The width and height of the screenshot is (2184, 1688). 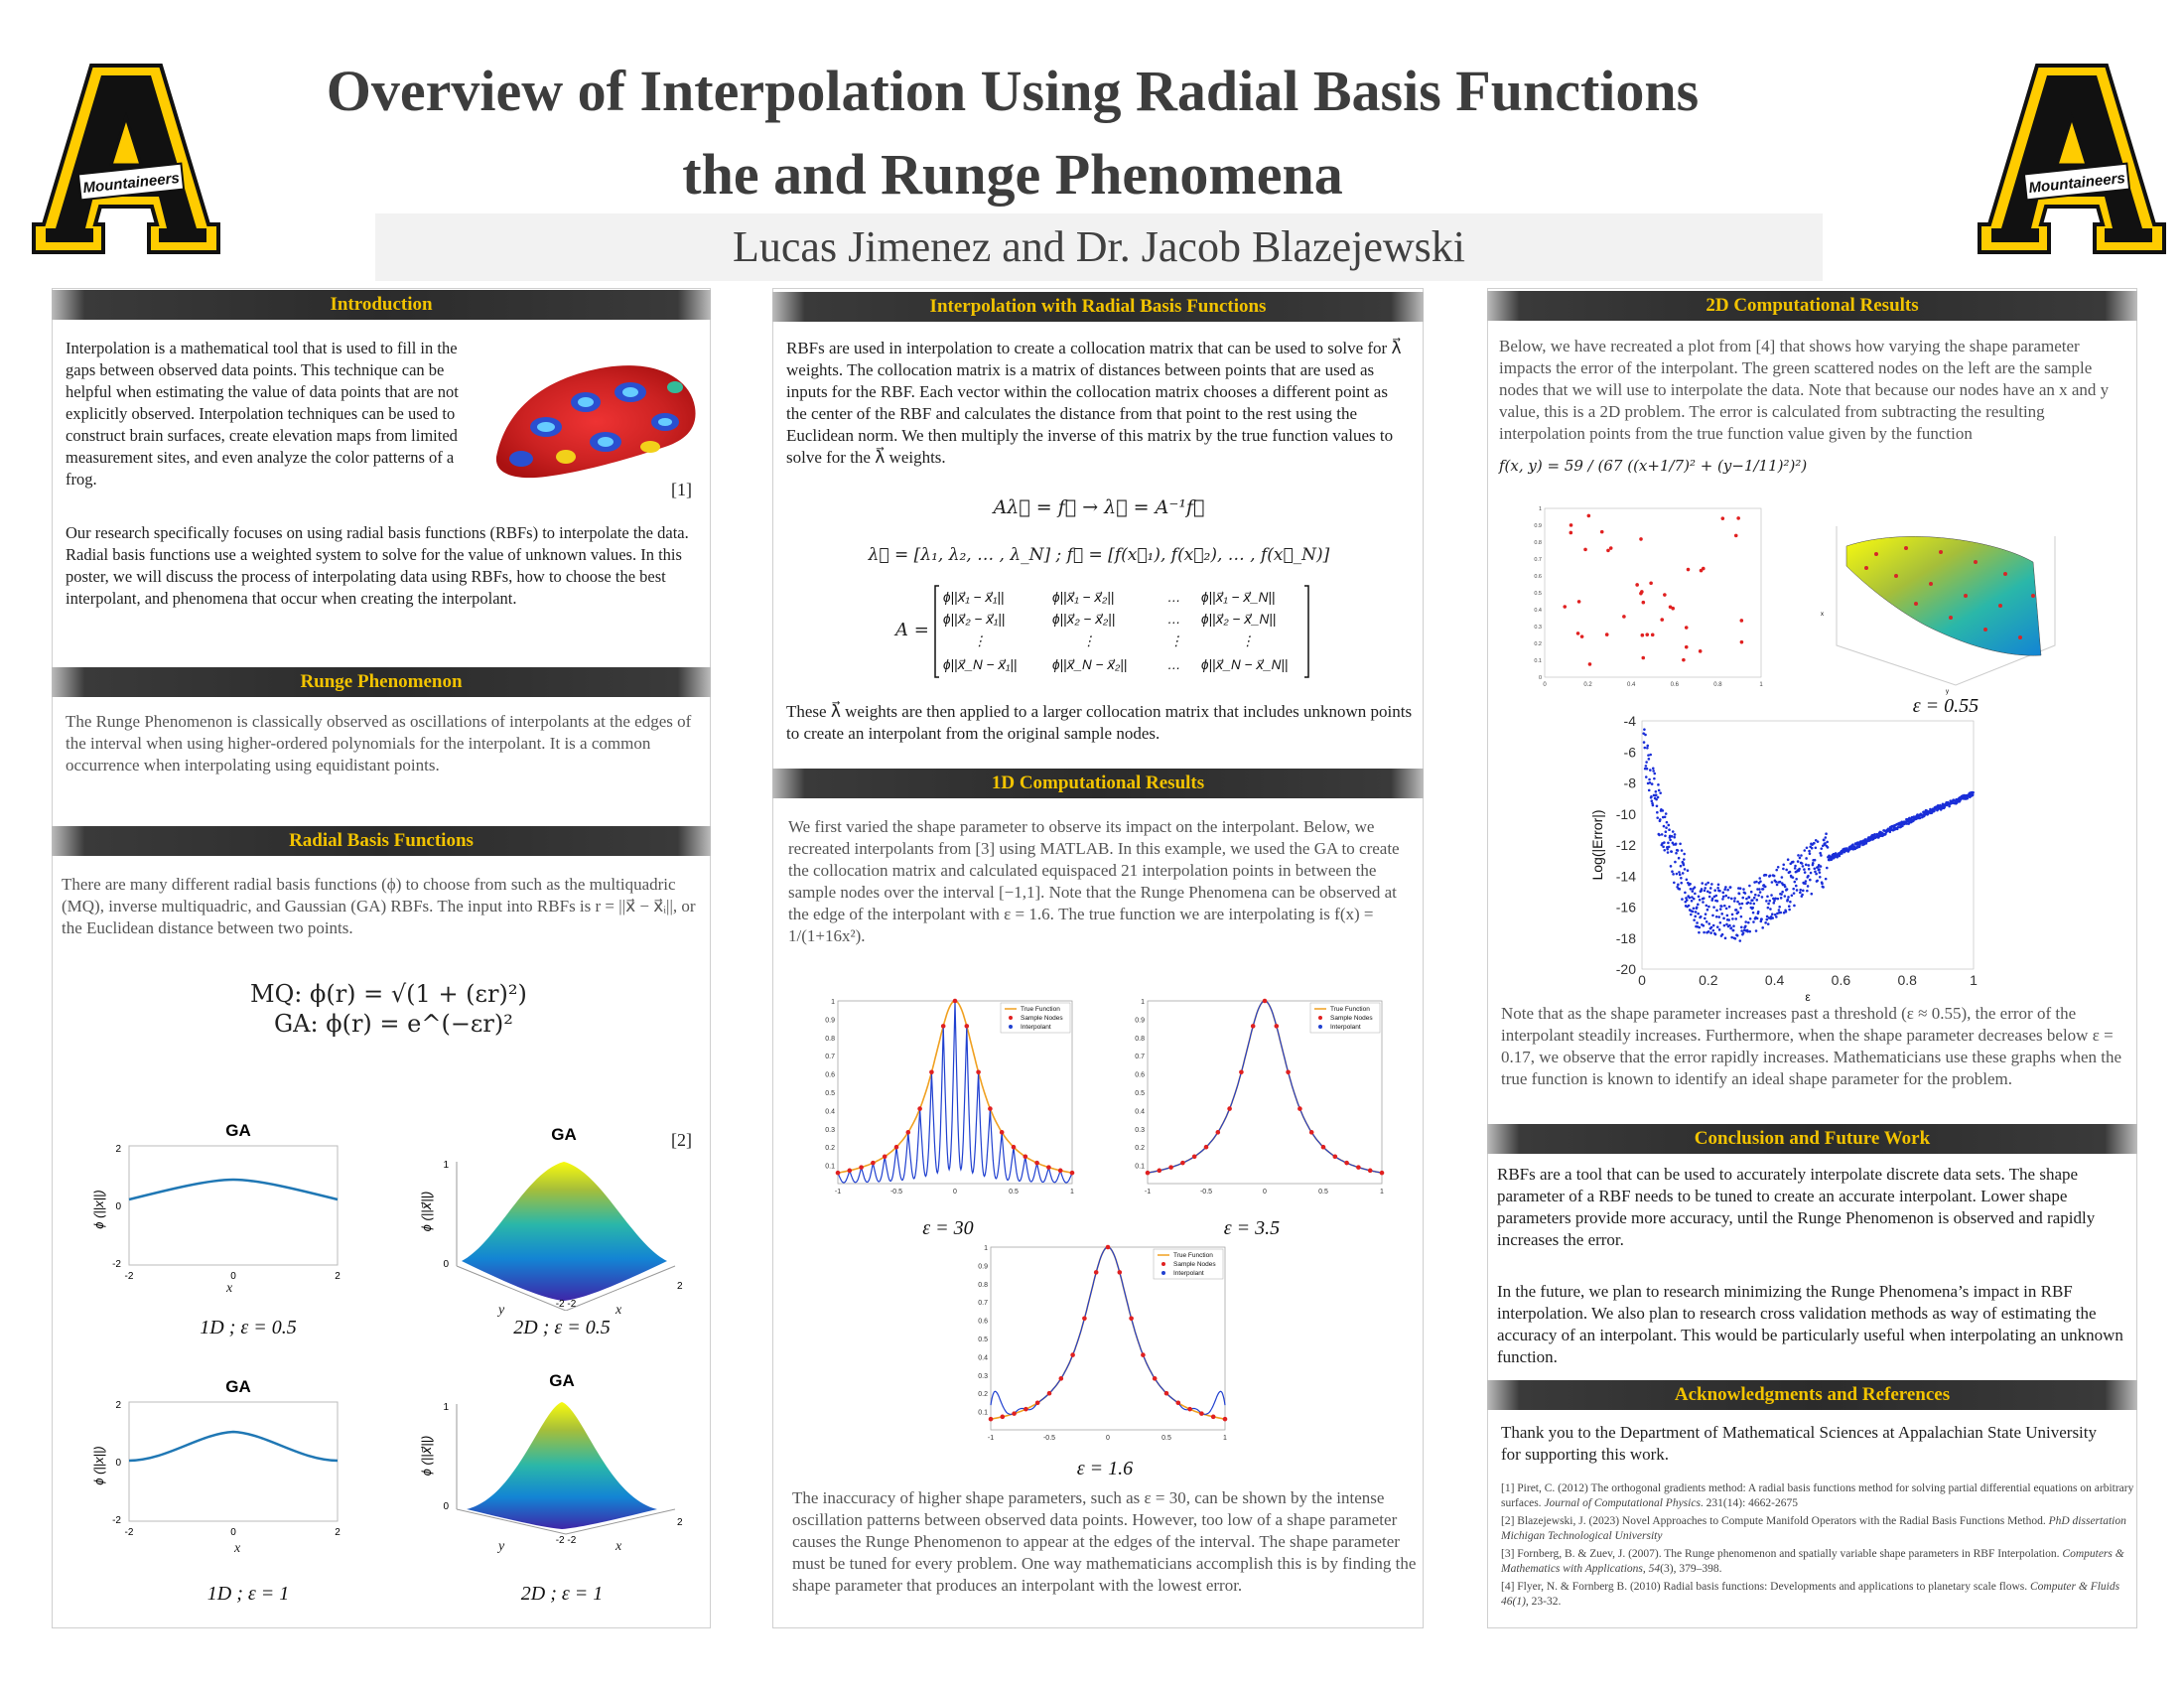 I want to click on y-tick-label: 0.6, so click(x=830, y=1075).